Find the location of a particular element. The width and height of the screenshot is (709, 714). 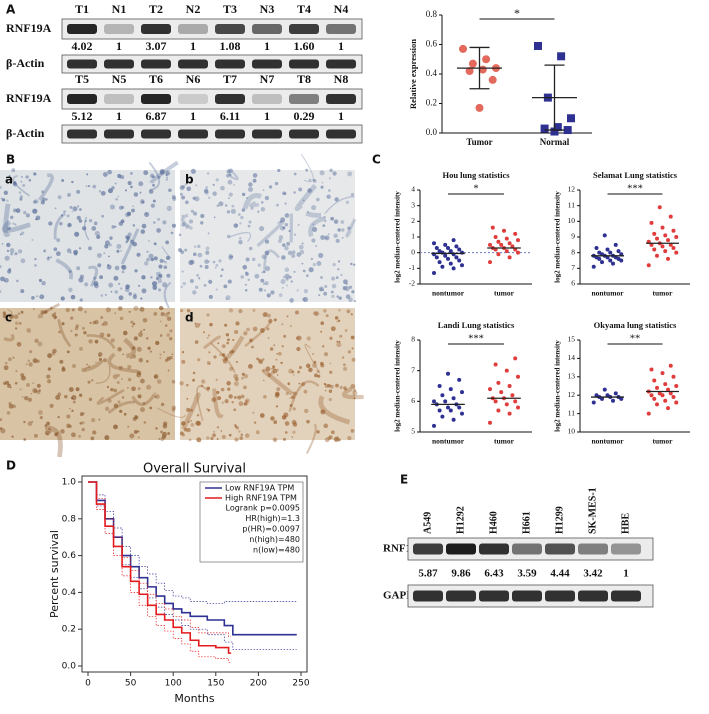

y-tick-label: 0.0 is located at coordinates (432, 132).